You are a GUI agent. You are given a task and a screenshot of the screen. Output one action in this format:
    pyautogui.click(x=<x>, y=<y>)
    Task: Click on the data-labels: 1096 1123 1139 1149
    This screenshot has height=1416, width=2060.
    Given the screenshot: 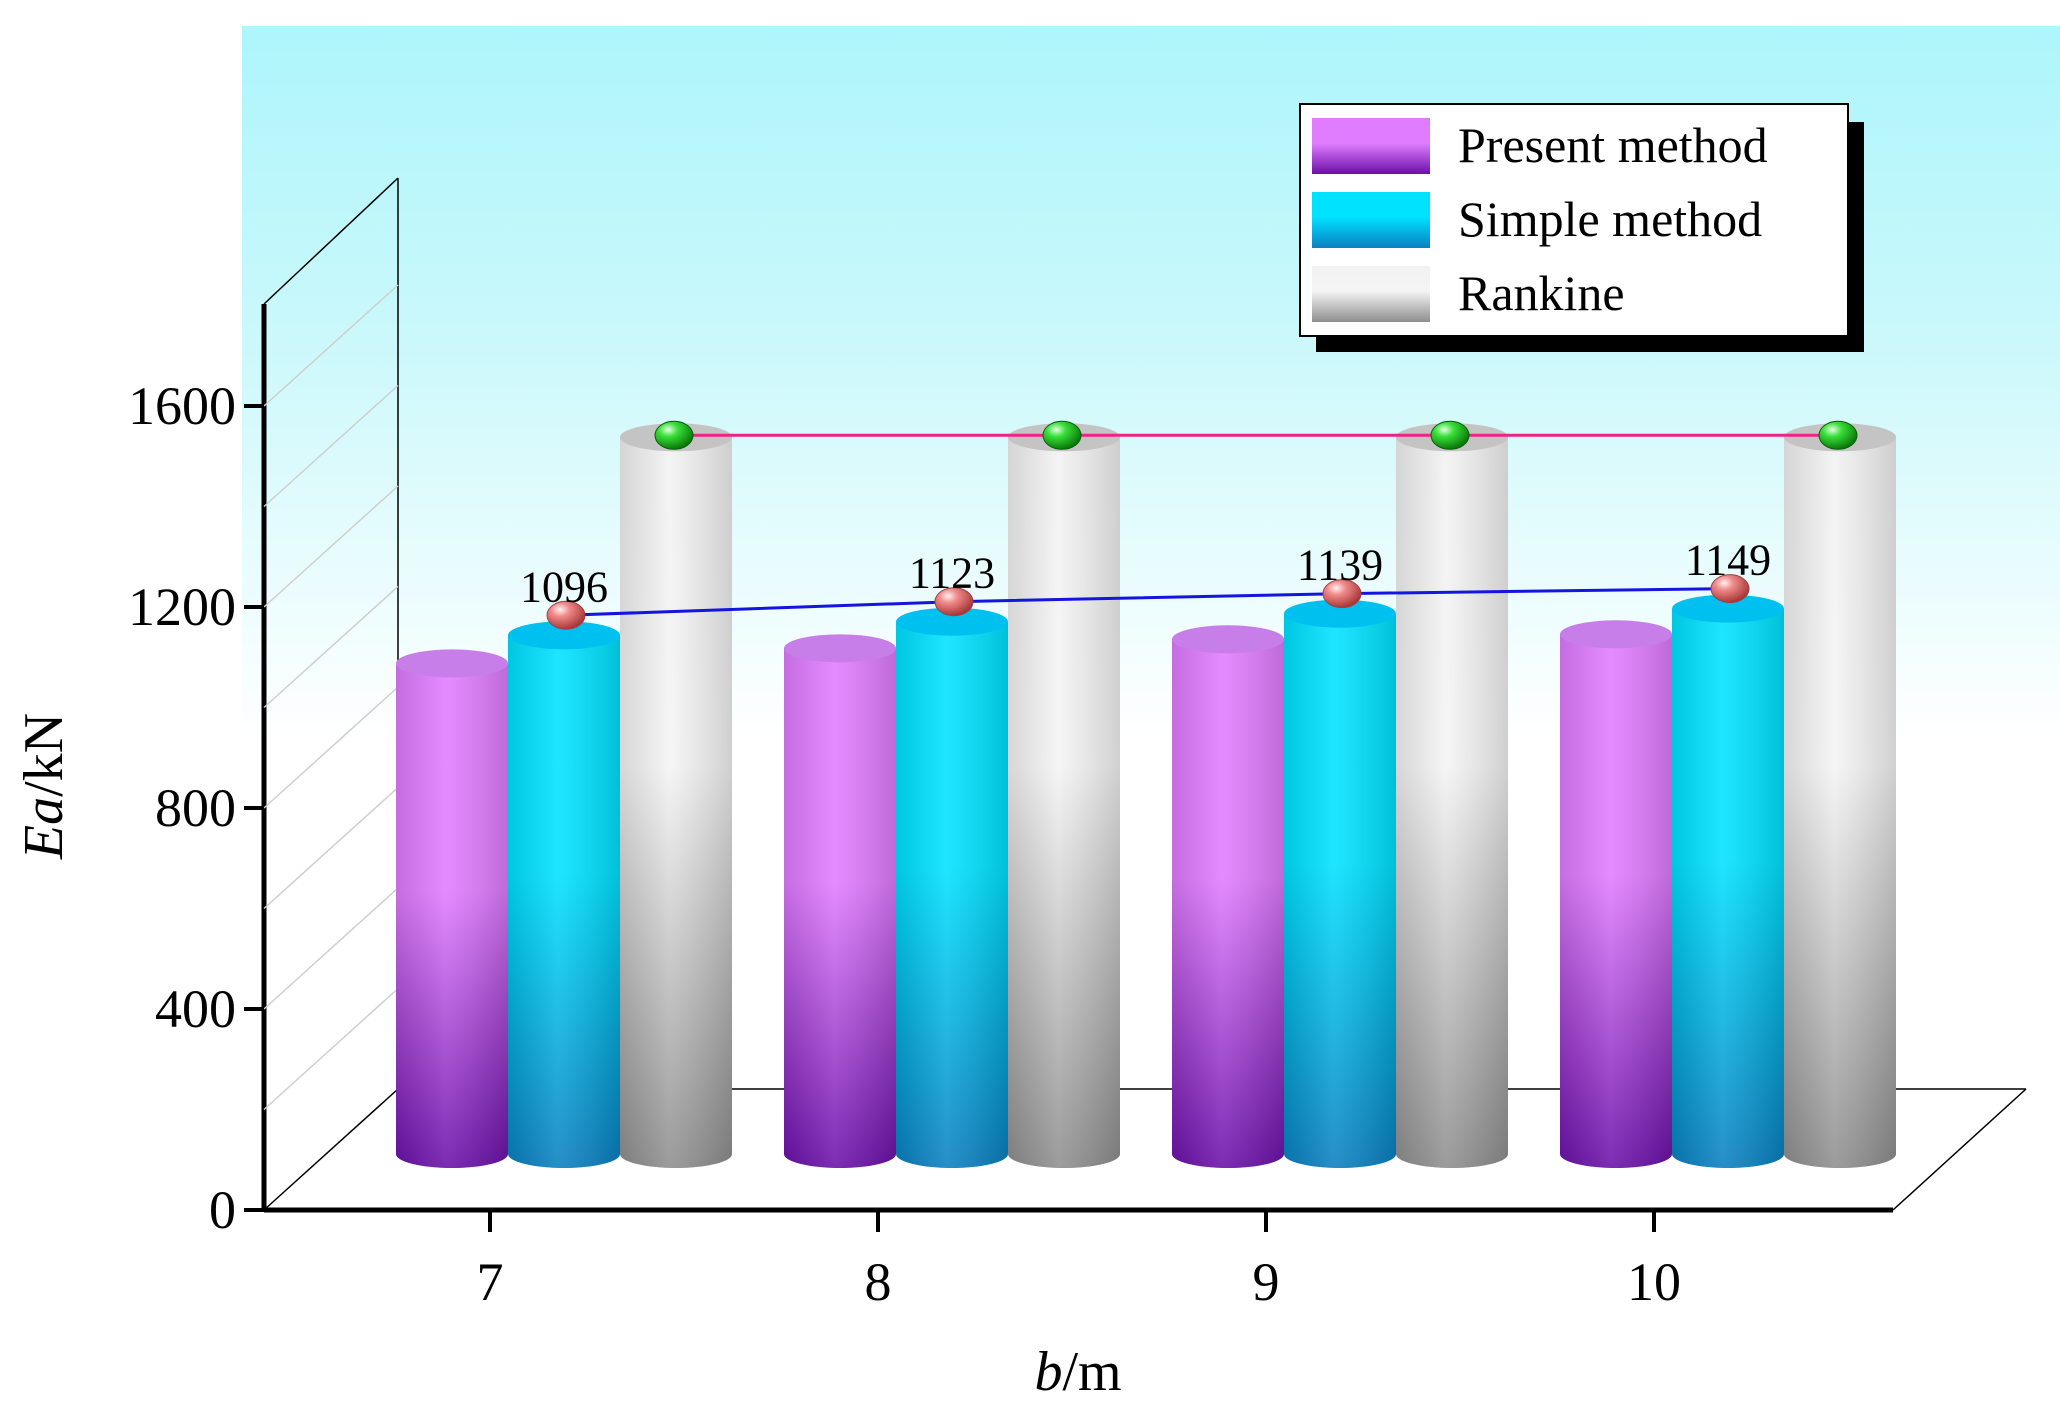 What is the action you would take?
    pyautogui.click(x=1145, y=574)
    